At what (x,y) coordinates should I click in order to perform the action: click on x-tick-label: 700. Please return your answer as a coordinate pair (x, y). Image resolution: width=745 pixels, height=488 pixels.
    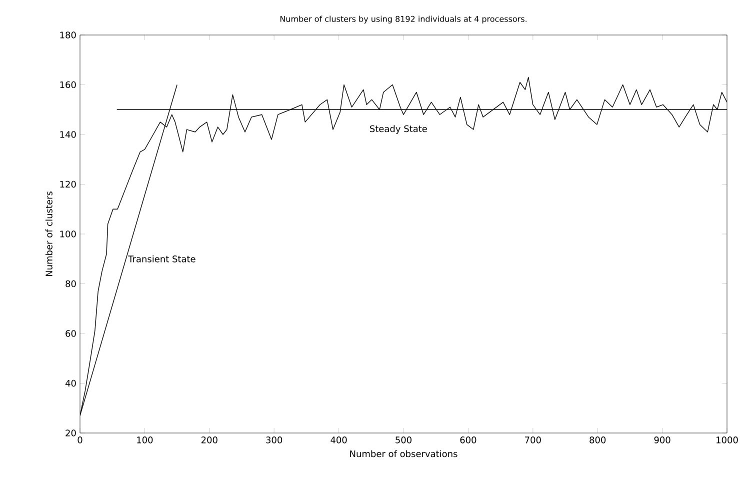
    Looking at the image, I should click on (533, 440).